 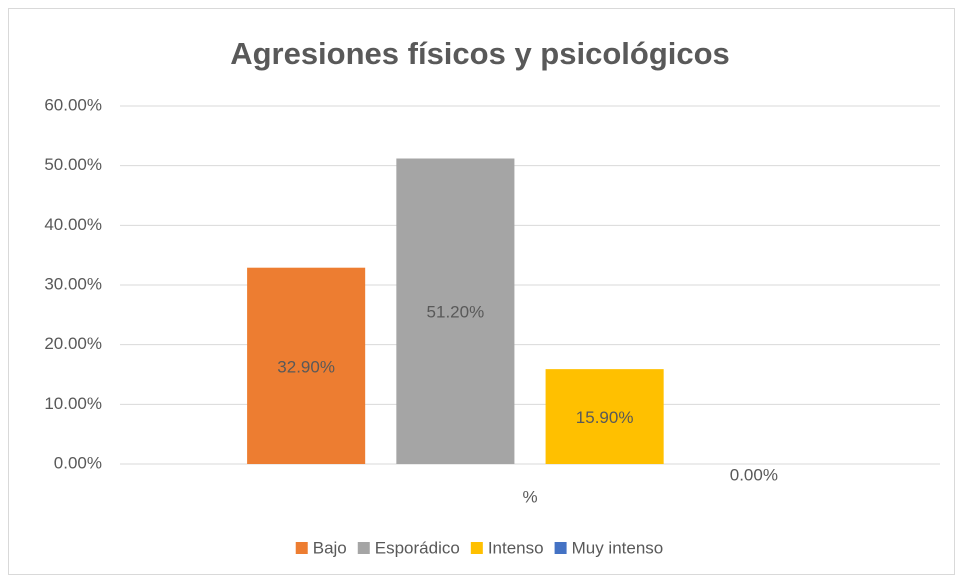 I want to click on y-tick-label: 10.00%, so click(x=73, y=403).